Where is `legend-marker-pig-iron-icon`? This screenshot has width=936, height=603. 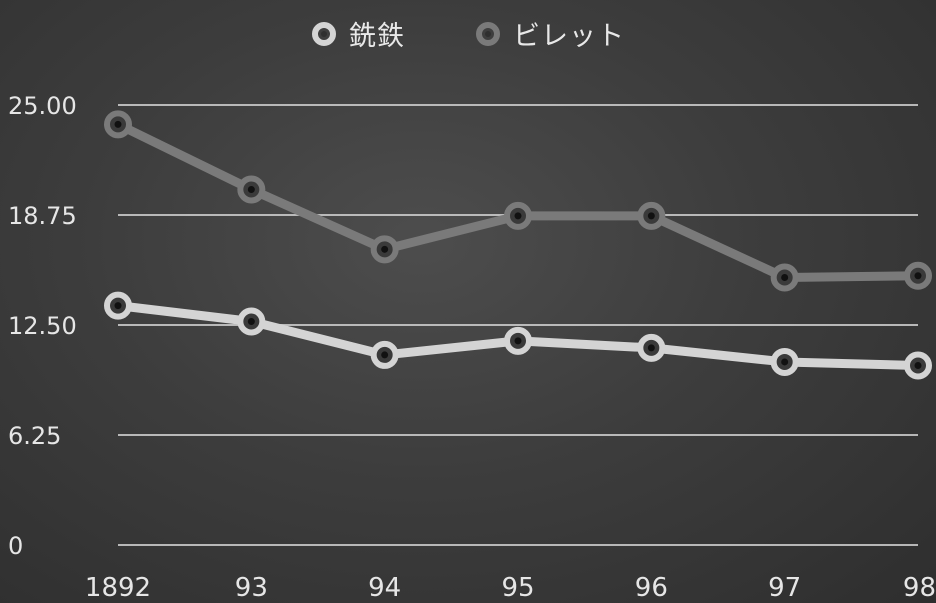
legend-marker-pig-iron-icon is located at coordinates (324, 33).